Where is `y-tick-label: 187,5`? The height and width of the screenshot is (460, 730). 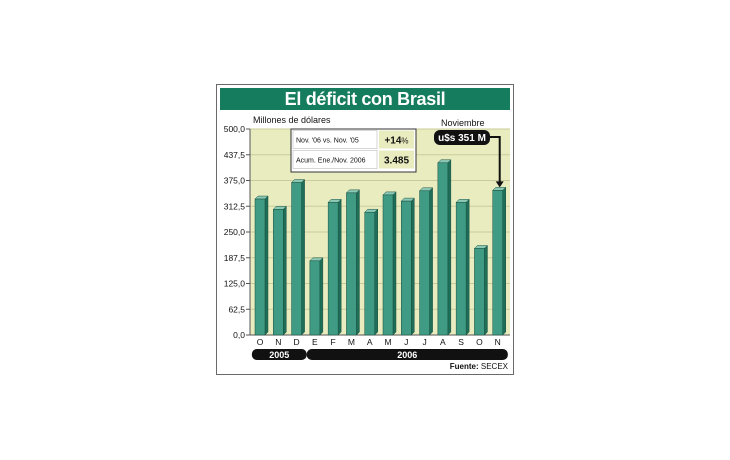 y-tick-label: 187,5 is located at coordinates (235, 258).